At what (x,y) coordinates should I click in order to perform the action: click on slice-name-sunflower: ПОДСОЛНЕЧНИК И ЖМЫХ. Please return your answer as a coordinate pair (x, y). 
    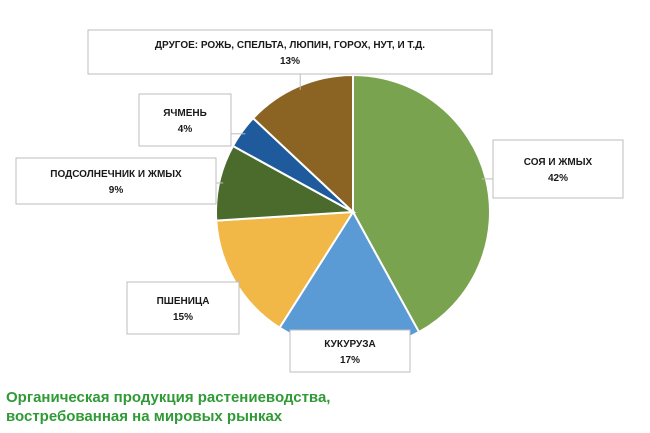
    Looking at the image, I should click on (116, 174).